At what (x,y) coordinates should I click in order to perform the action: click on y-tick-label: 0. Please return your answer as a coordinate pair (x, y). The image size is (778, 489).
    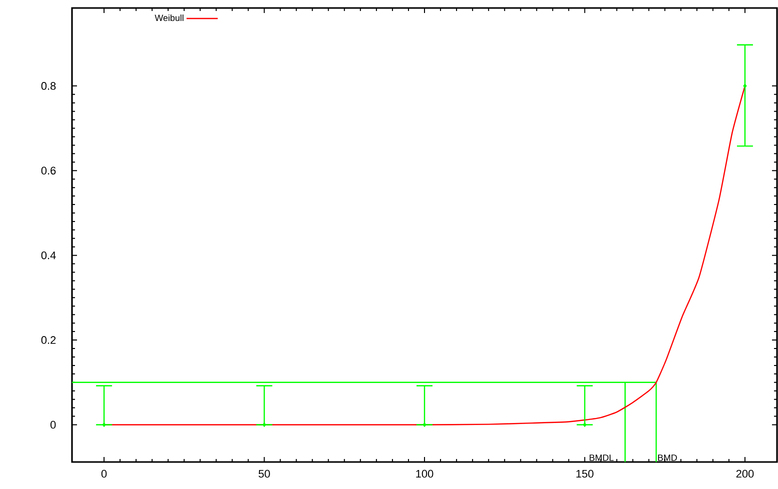
    Looking at the image, I should click on (53, 424).